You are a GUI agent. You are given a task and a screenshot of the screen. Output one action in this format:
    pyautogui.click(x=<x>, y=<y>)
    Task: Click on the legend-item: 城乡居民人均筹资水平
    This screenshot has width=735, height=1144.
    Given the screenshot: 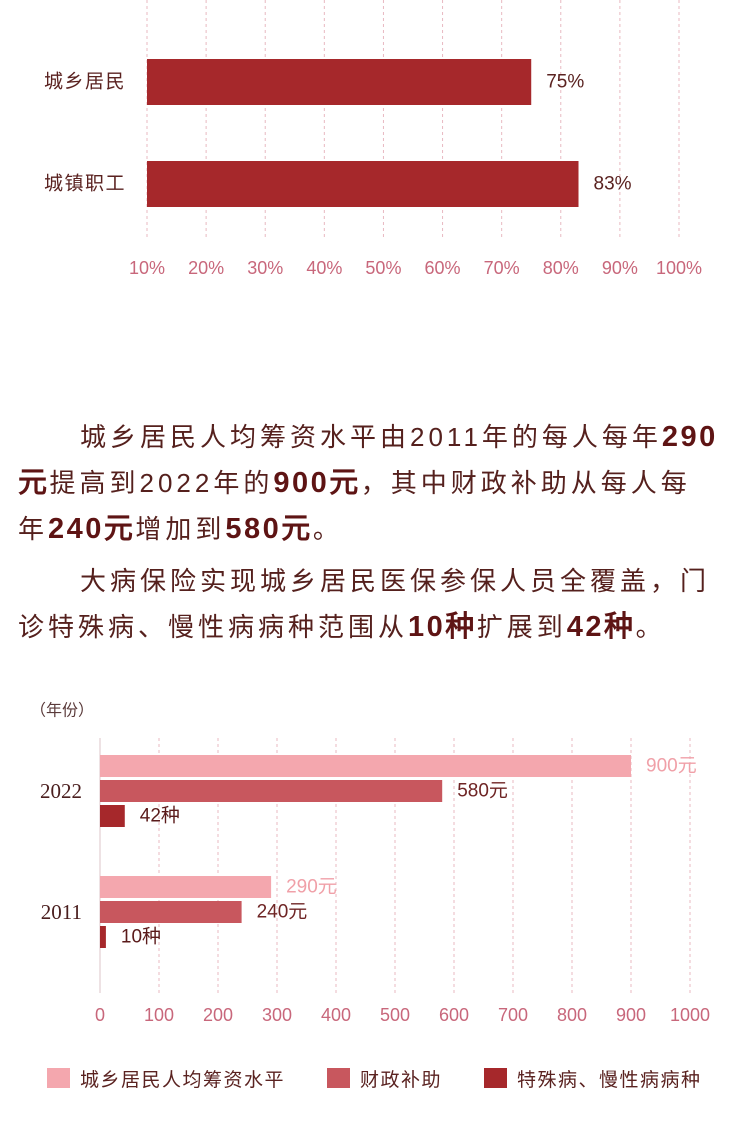 What is the action you would take?
    pyautogui.click(x=166, y=1078)
    